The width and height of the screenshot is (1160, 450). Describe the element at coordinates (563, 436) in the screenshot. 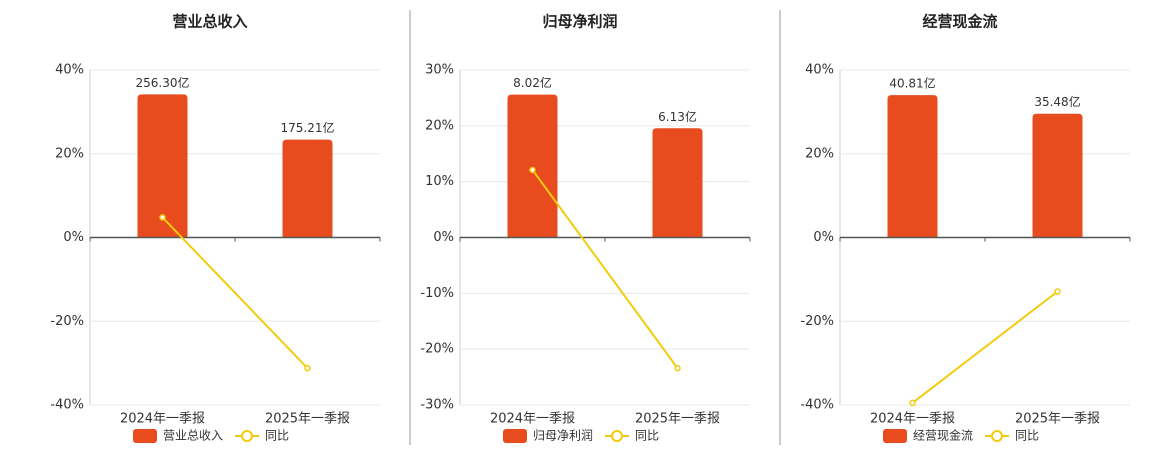

I see `legend-label: 归母净利润` at that location.